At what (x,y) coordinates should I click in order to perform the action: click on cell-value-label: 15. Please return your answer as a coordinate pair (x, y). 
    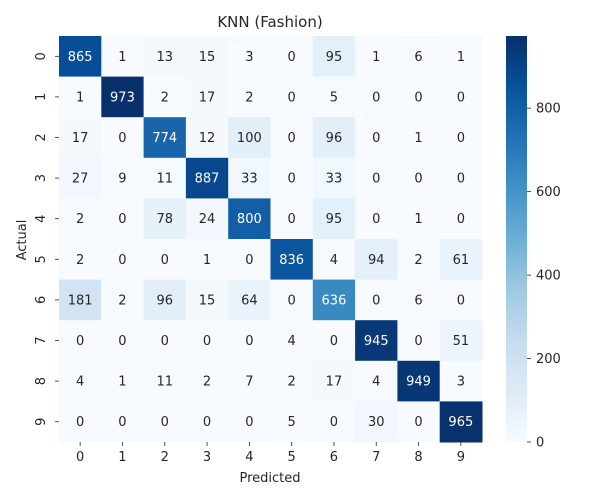
    Looking at the image, I should click on (207, 57).